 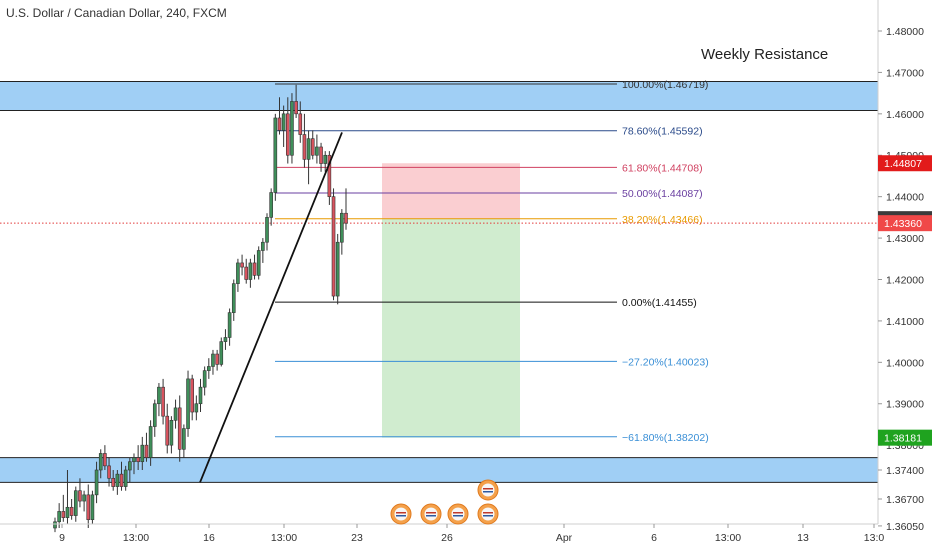 I want to click on y-tick-label-13: 1.36050, so click(x=905, y=527).